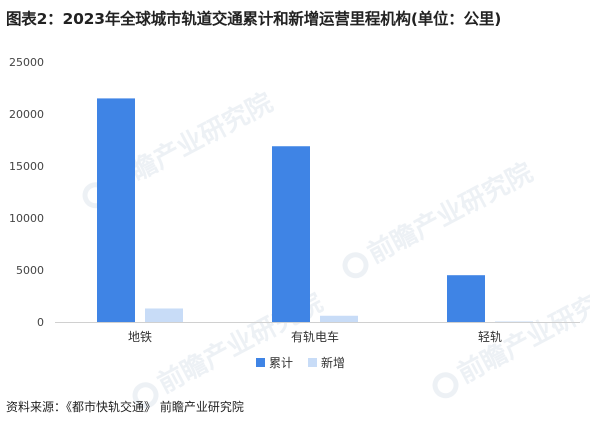 The height and width of the screenshot is (425, 590). I want to click on source-note: 资料来源：《都市快轨交通》 前瞻产业研究院, so click(125, 407).